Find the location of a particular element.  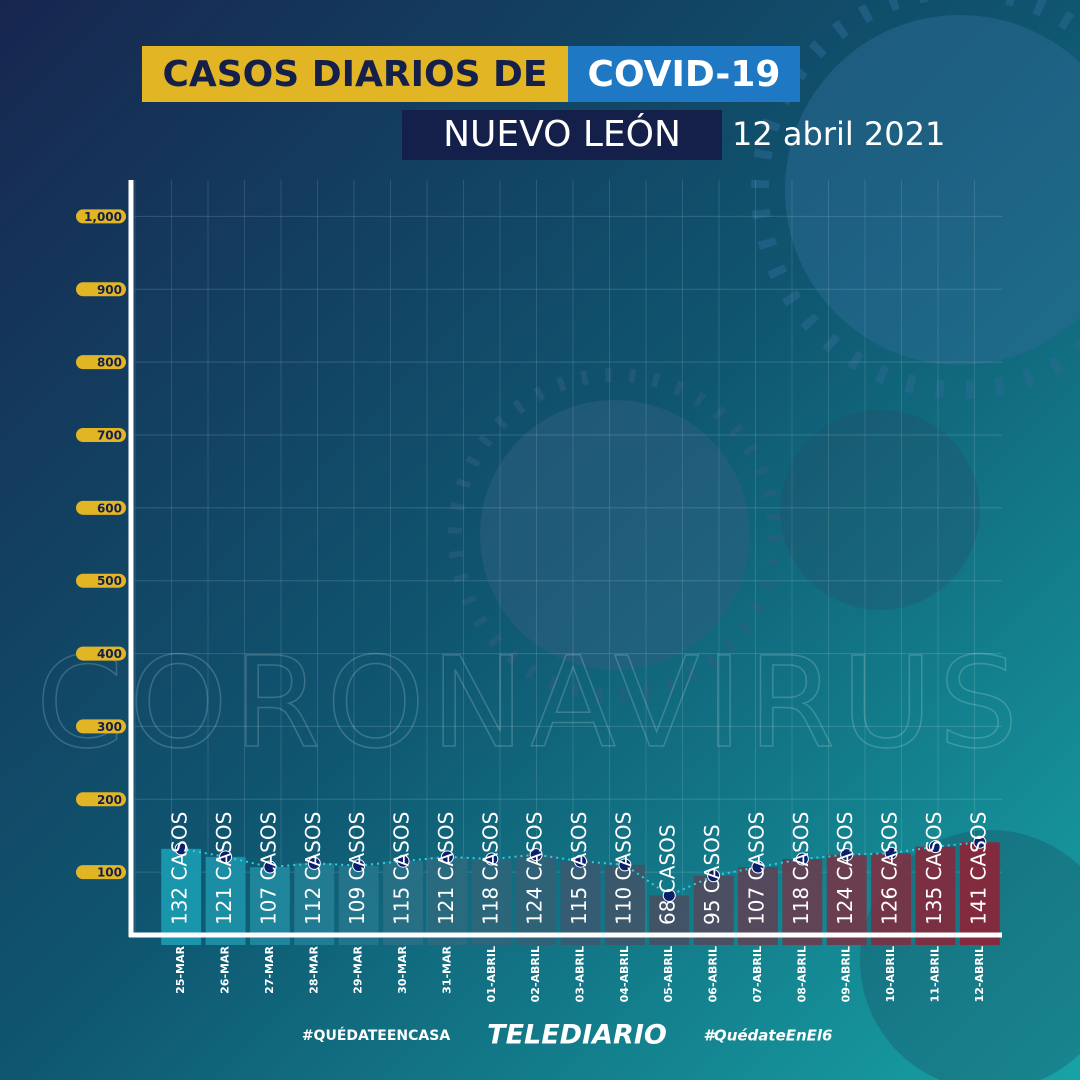

title: CASOS DIARIOS DE is located at coordinates (354, 74).